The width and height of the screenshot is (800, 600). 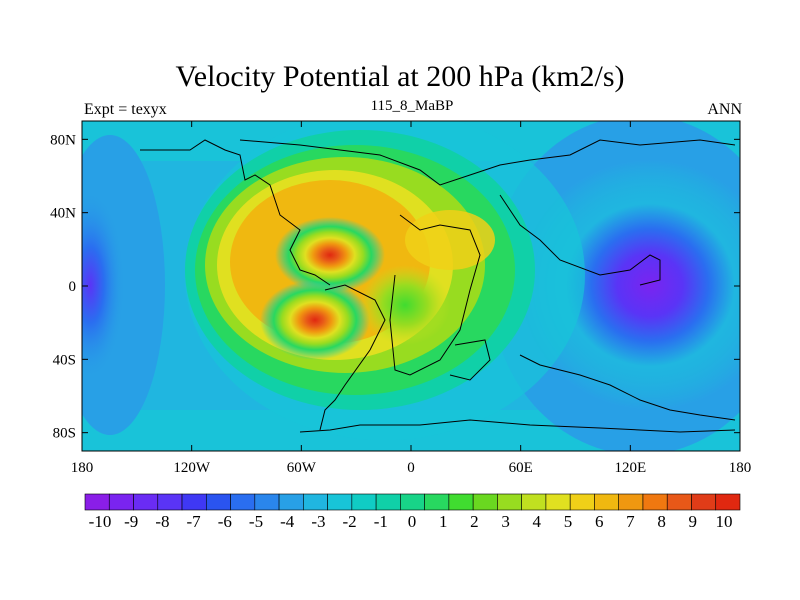 What do you see at coordinates (568, 521) in the screenshot?
I see `colorbar-label: 5` at bounding box center [568, 521].